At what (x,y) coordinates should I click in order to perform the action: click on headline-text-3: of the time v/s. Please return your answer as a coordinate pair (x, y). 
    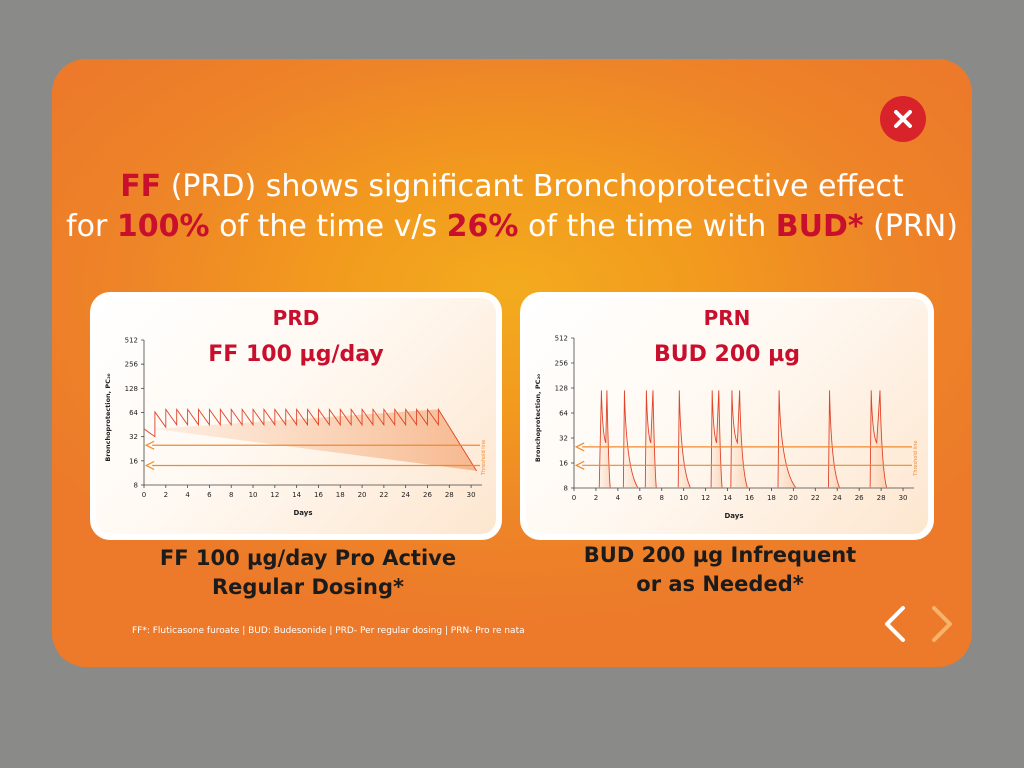
    Looking at the image, I should click on (328, 226).